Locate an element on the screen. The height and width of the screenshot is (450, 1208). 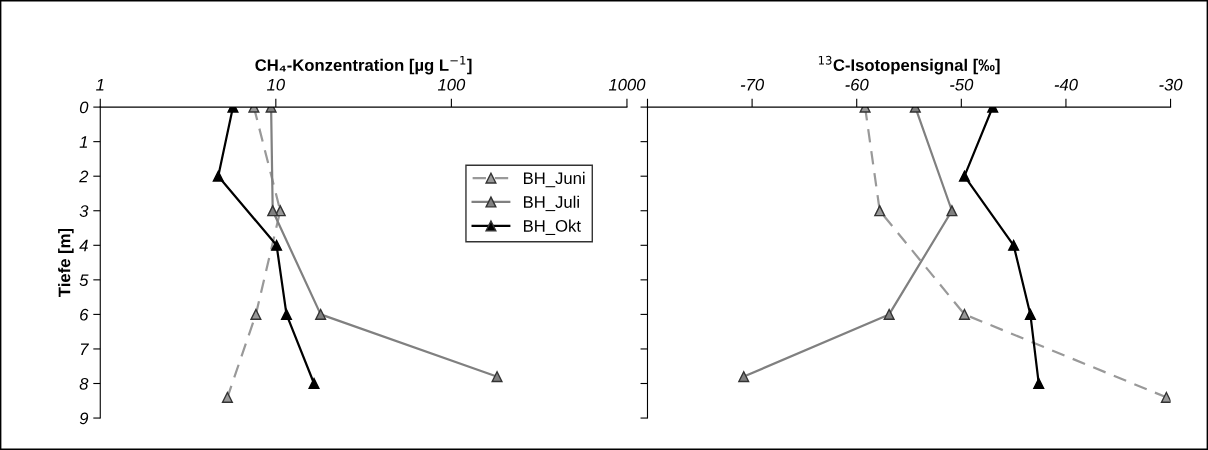
legend-label: BH_Juni is located at coordinates (554, 179).